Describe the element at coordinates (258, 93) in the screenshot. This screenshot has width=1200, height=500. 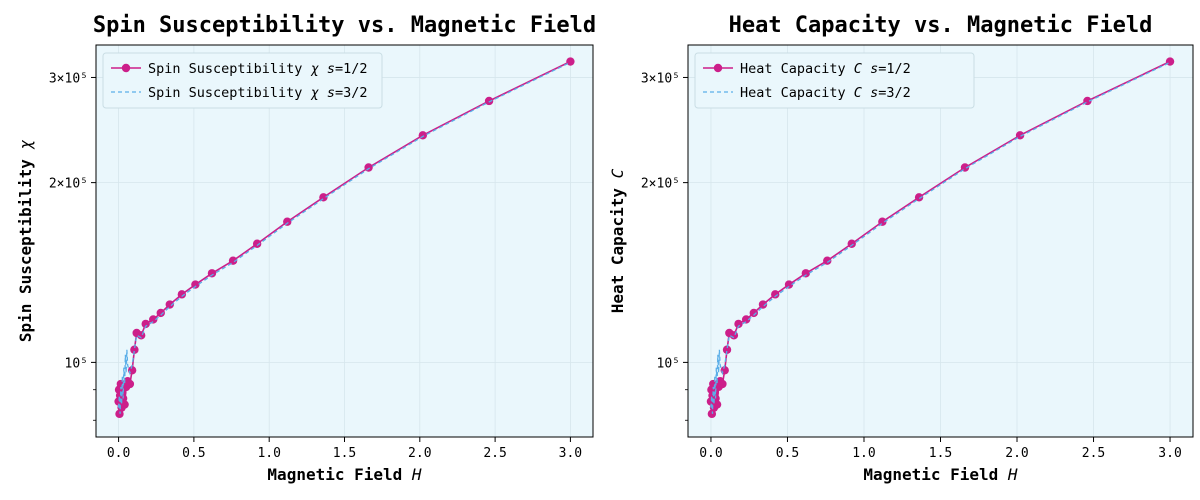
I see `legend-label-2: Spin Susceptibility χ s=3/2` at that location.